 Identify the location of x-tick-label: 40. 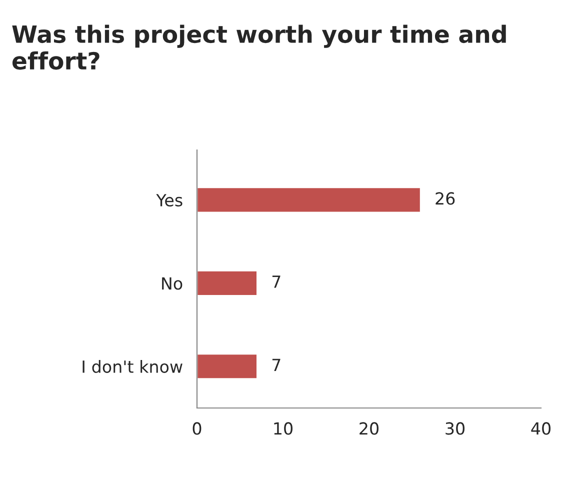
(540, 428).